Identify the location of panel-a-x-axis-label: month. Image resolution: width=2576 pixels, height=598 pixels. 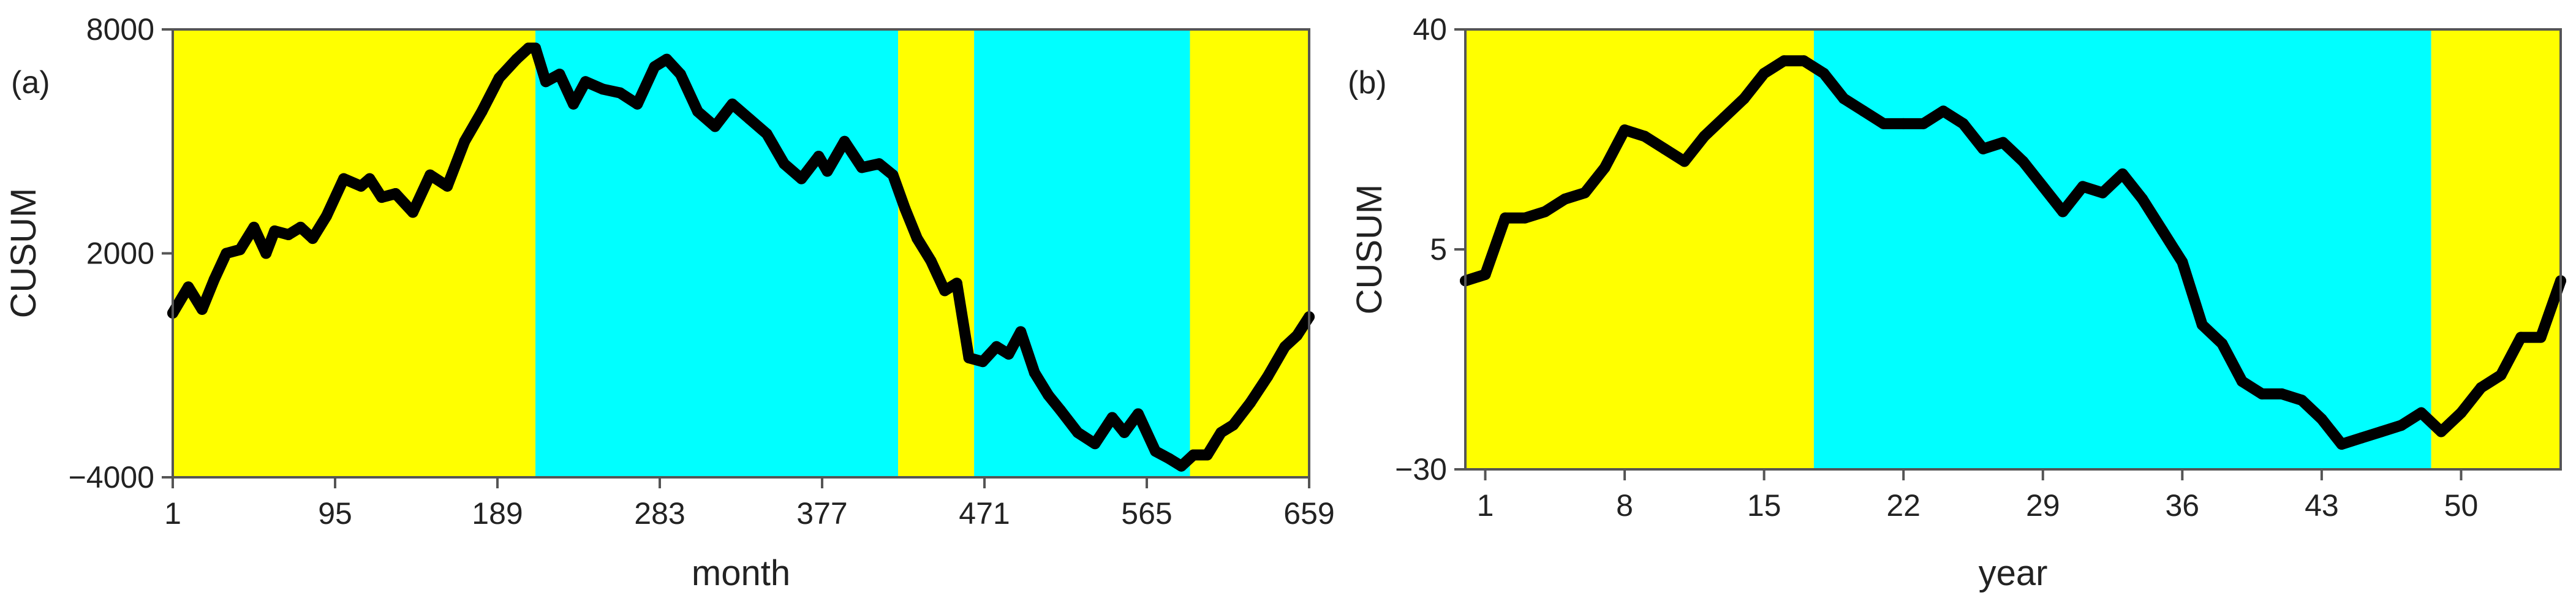
(741, 573).